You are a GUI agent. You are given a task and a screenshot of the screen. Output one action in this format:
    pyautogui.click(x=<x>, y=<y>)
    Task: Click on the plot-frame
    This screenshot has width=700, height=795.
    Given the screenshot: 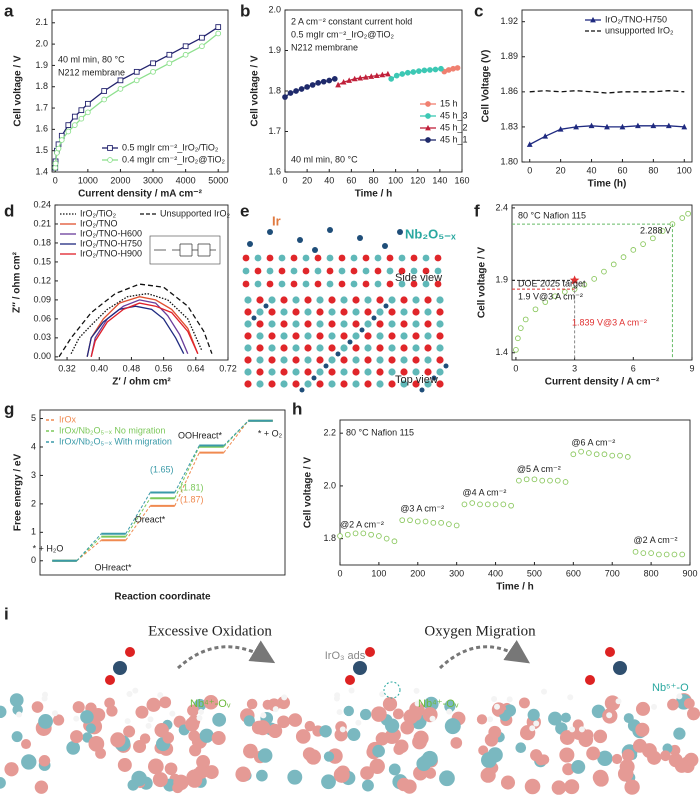 What is the action you would take?
    pyautogui.click(x=162, y=492)
    